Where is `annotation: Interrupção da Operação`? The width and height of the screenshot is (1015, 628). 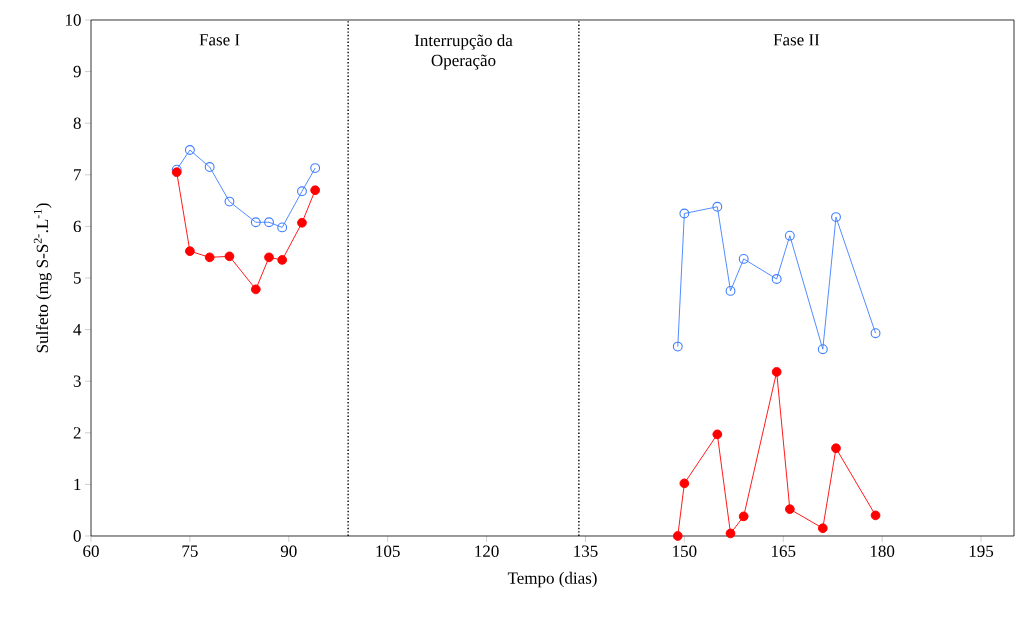
annotation: Interrupção da Operação is located at coordinates (463, 52).